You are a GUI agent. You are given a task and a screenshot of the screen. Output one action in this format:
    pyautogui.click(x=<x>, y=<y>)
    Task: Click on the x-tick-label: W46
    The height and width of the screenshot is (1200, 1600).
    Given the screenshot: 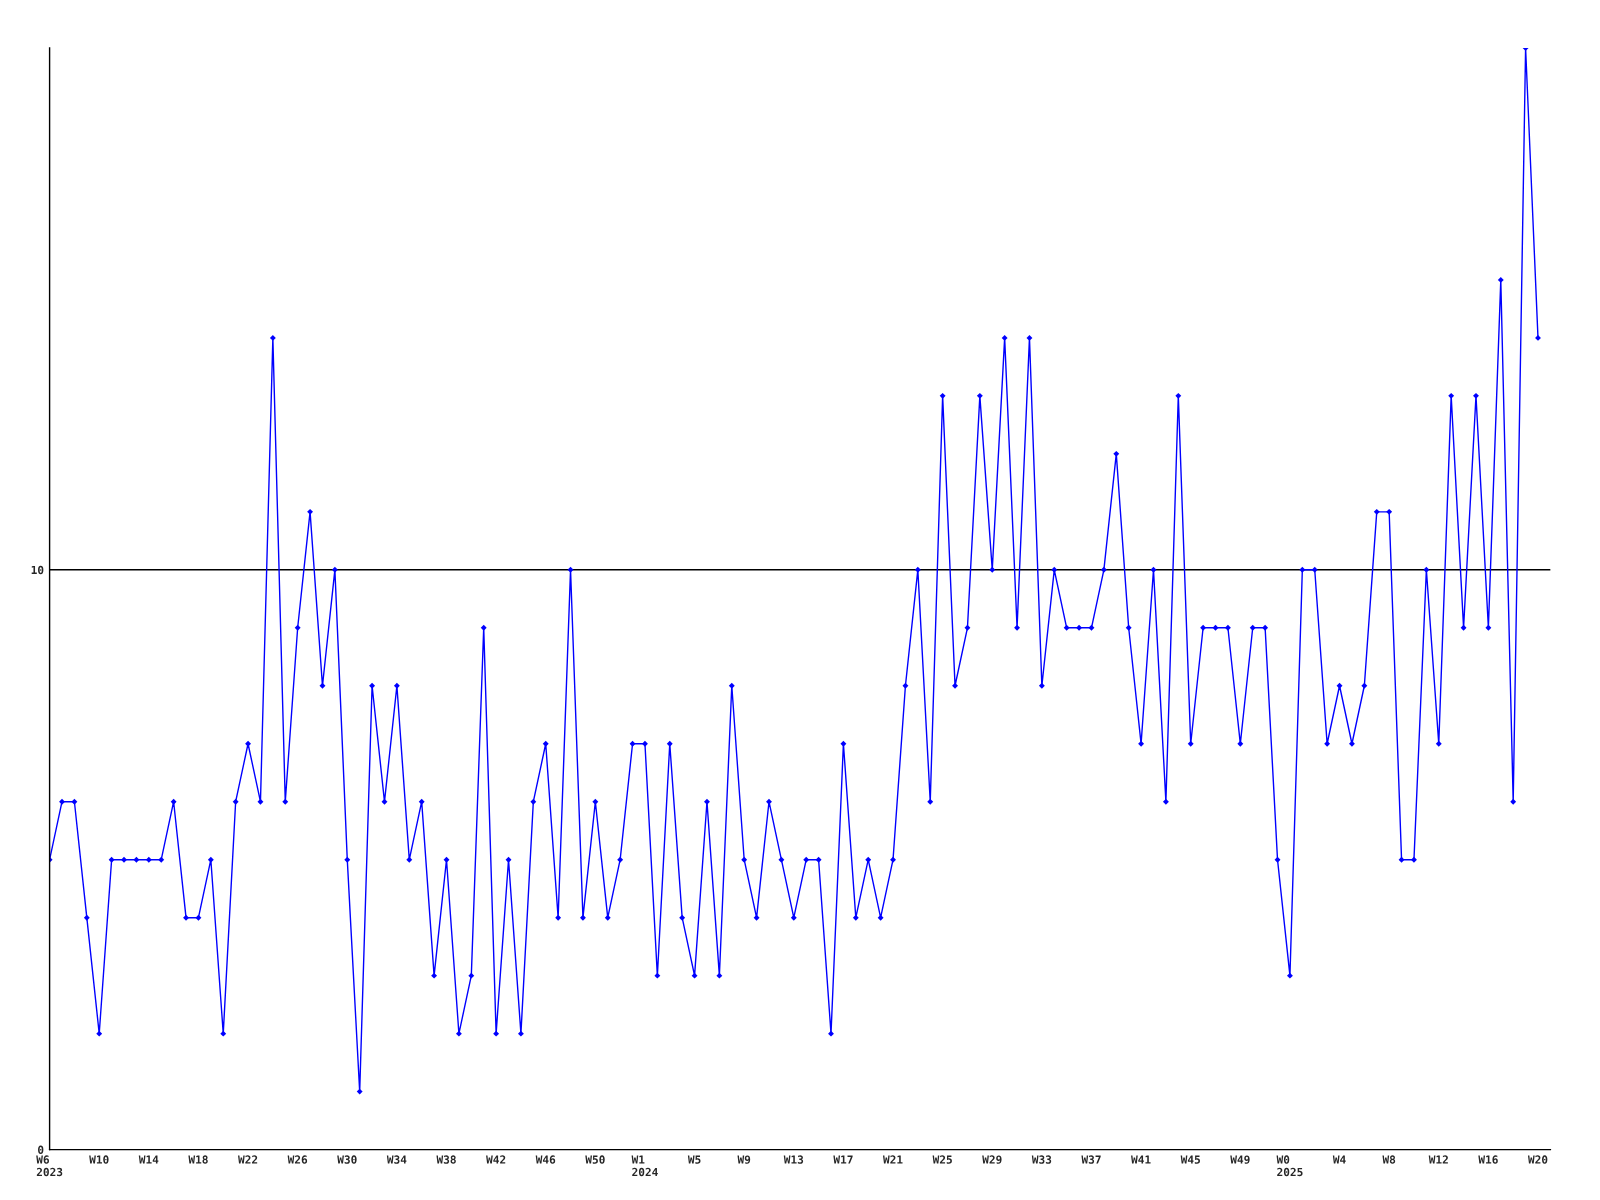 What is the action you would take?
    pyautogui.click(x=545, y=1159)
    